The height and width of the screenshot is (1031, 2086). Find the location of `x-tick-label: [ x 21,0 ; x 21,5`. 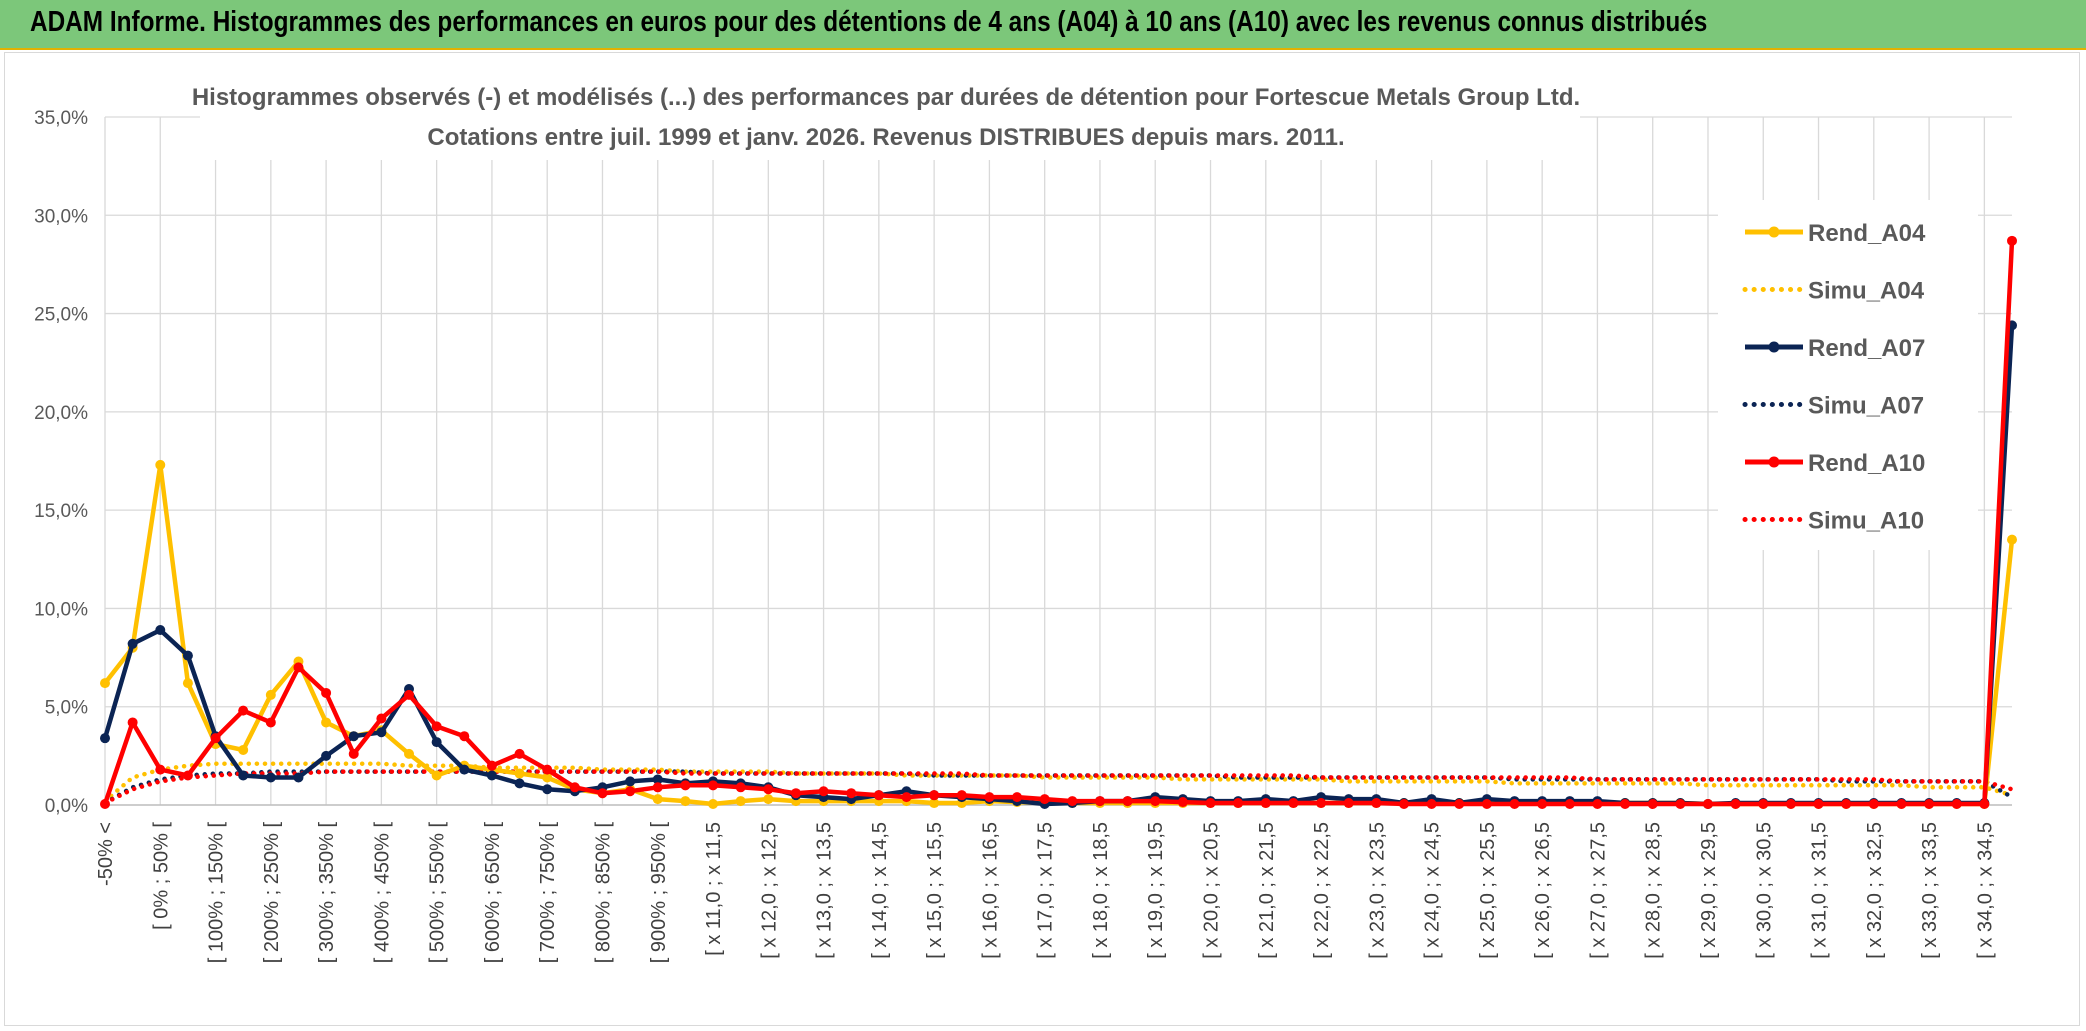

x-tick-label: [ x 21,0 ; x 21,5 is located at coordinates (1267, 890).